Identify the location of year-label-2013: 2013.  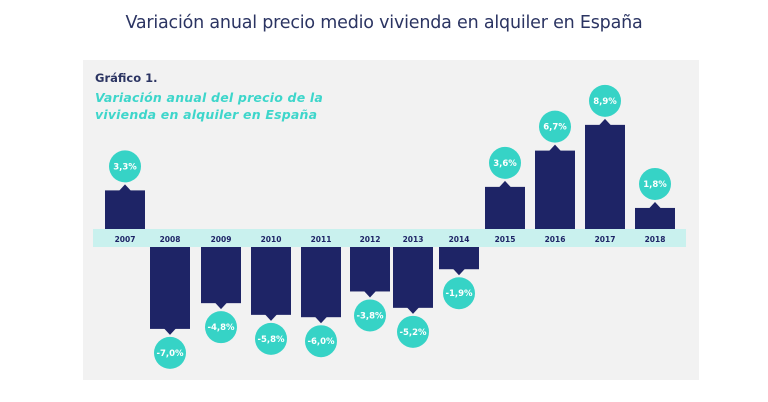
(413, 239).